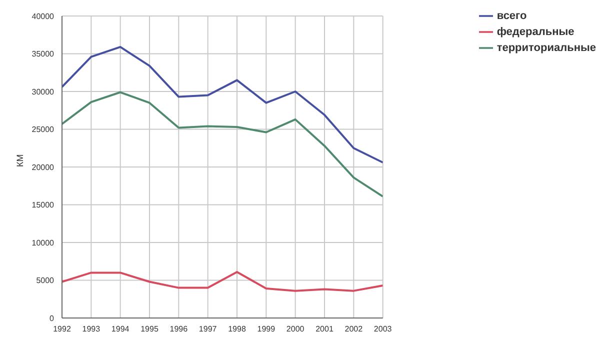 The height and width of the screenshot is (342, 606). Describe the element at coordinates (222, 281) in the screenshot. I see `line-series` at that location.